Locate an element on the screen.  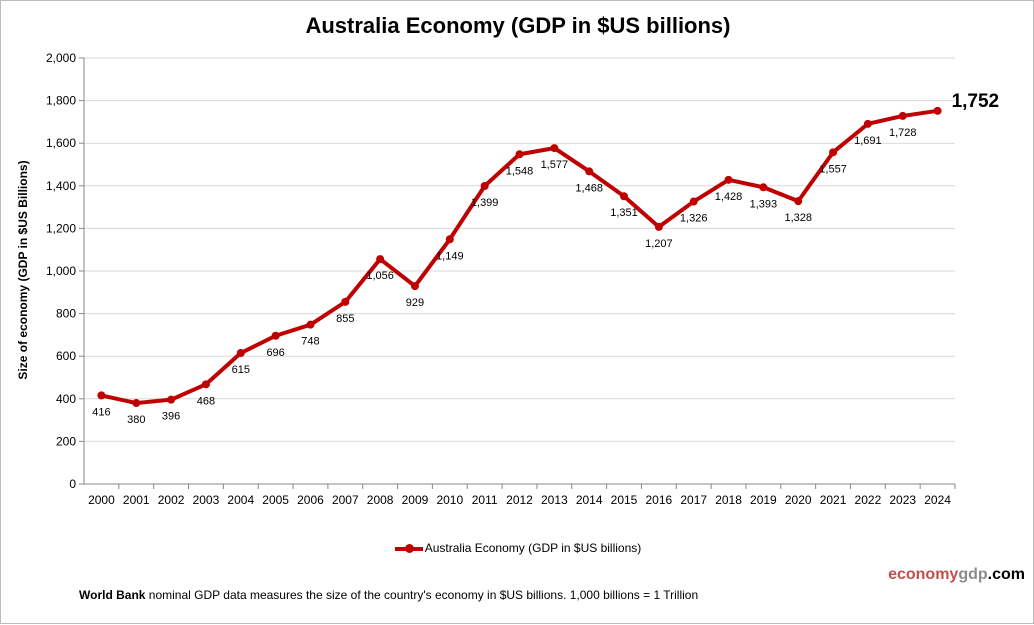
x-tick-label: 2013 is located at coordinates (554, 500).